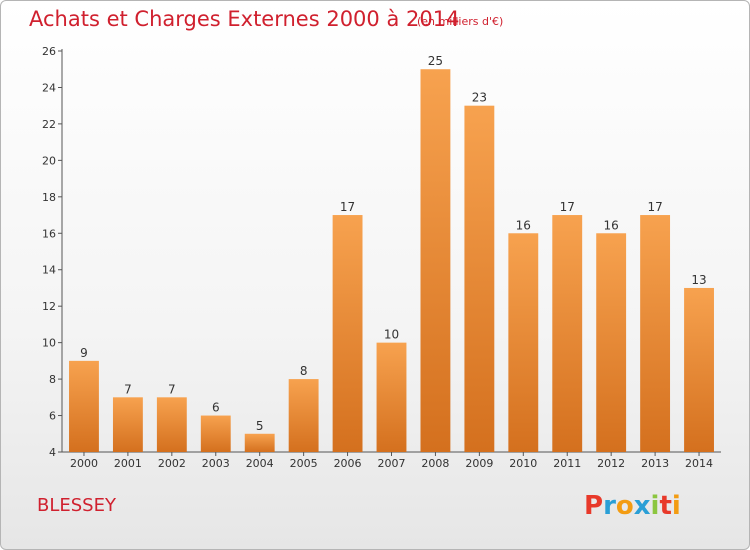  I want to click on y-tick-label: 8, so click(52, 379).